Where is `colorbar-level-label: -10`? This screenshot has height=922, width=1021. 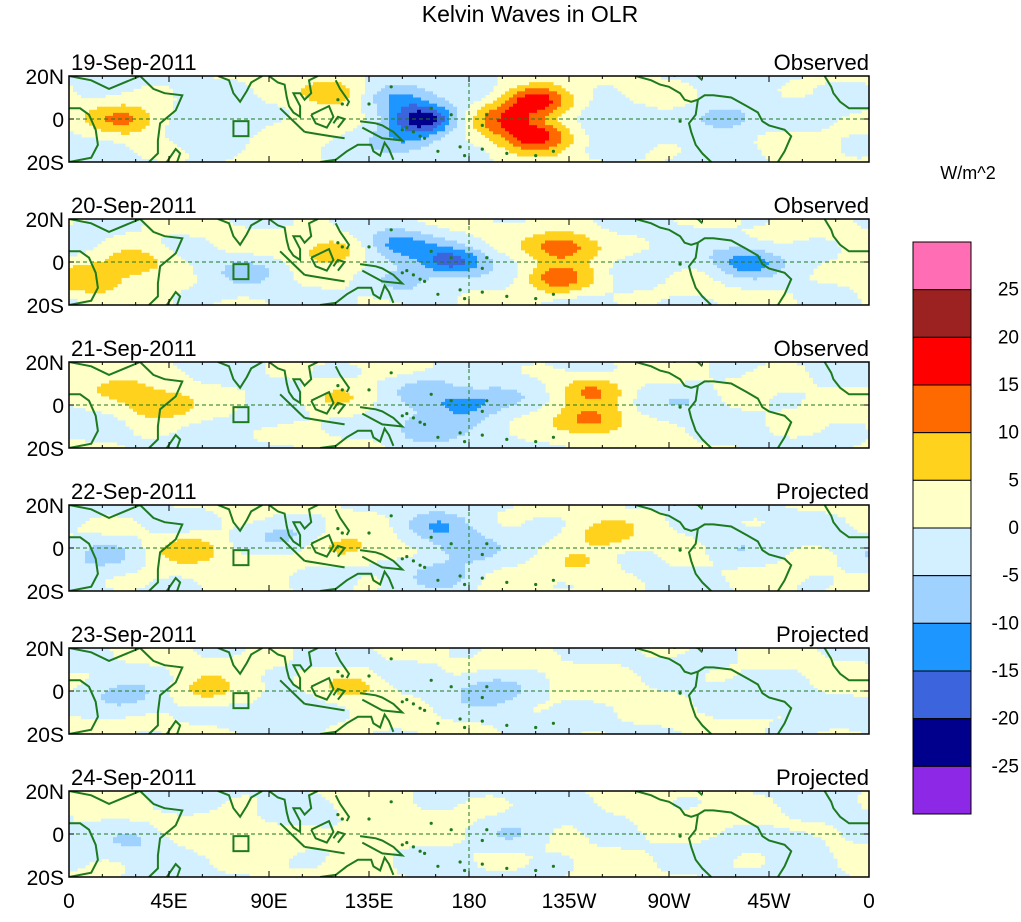 colorbar-level-label: -10 is located at coordinates (1005, 623).